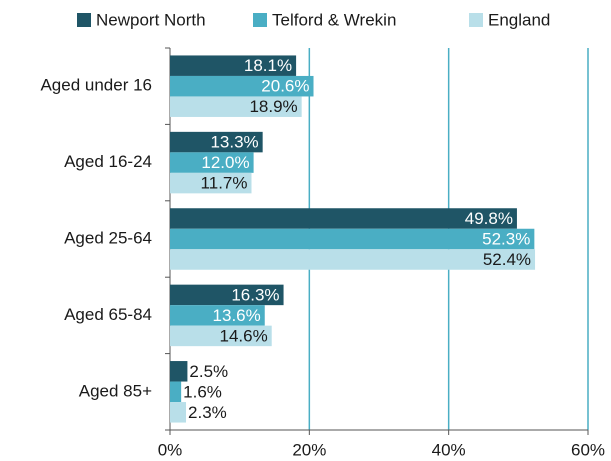  I want to click on legend-label: Newport North, so click(151, 19).